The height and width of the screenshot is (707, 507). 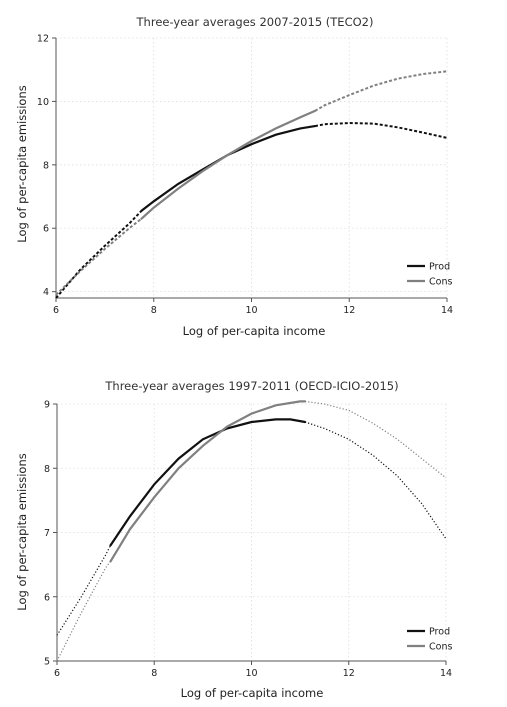 I want to click on series-prod-line, so click(x=208, y=482).